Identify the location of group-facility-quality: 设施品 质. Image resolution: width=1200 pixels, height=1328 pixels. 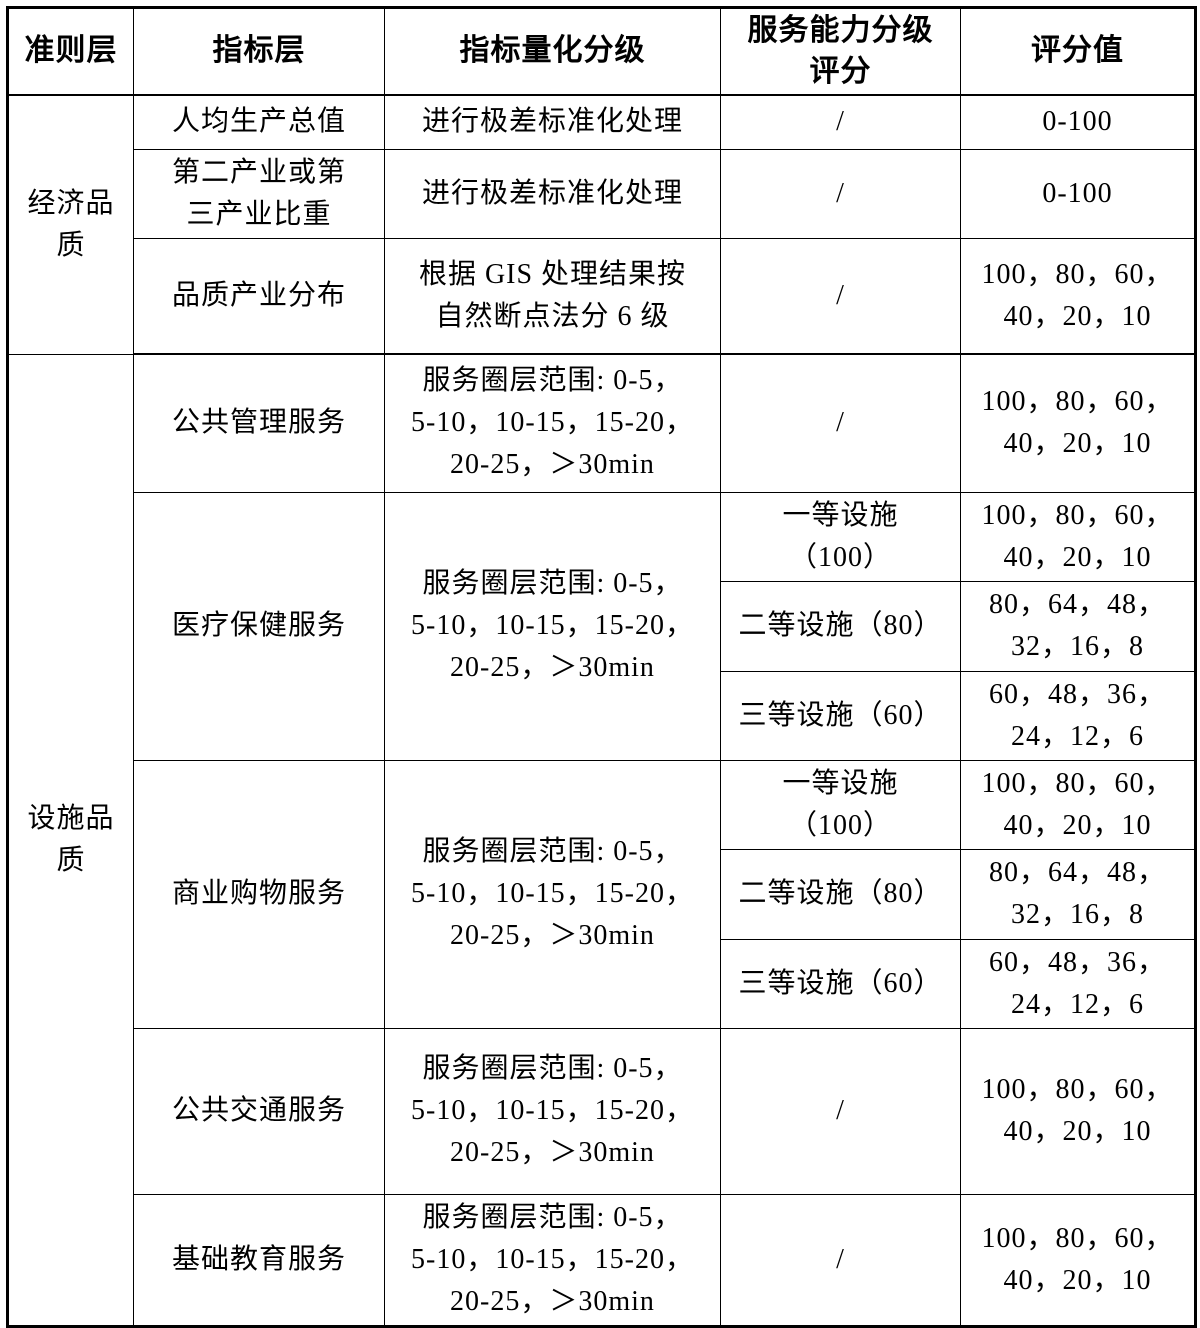
(70, 840).